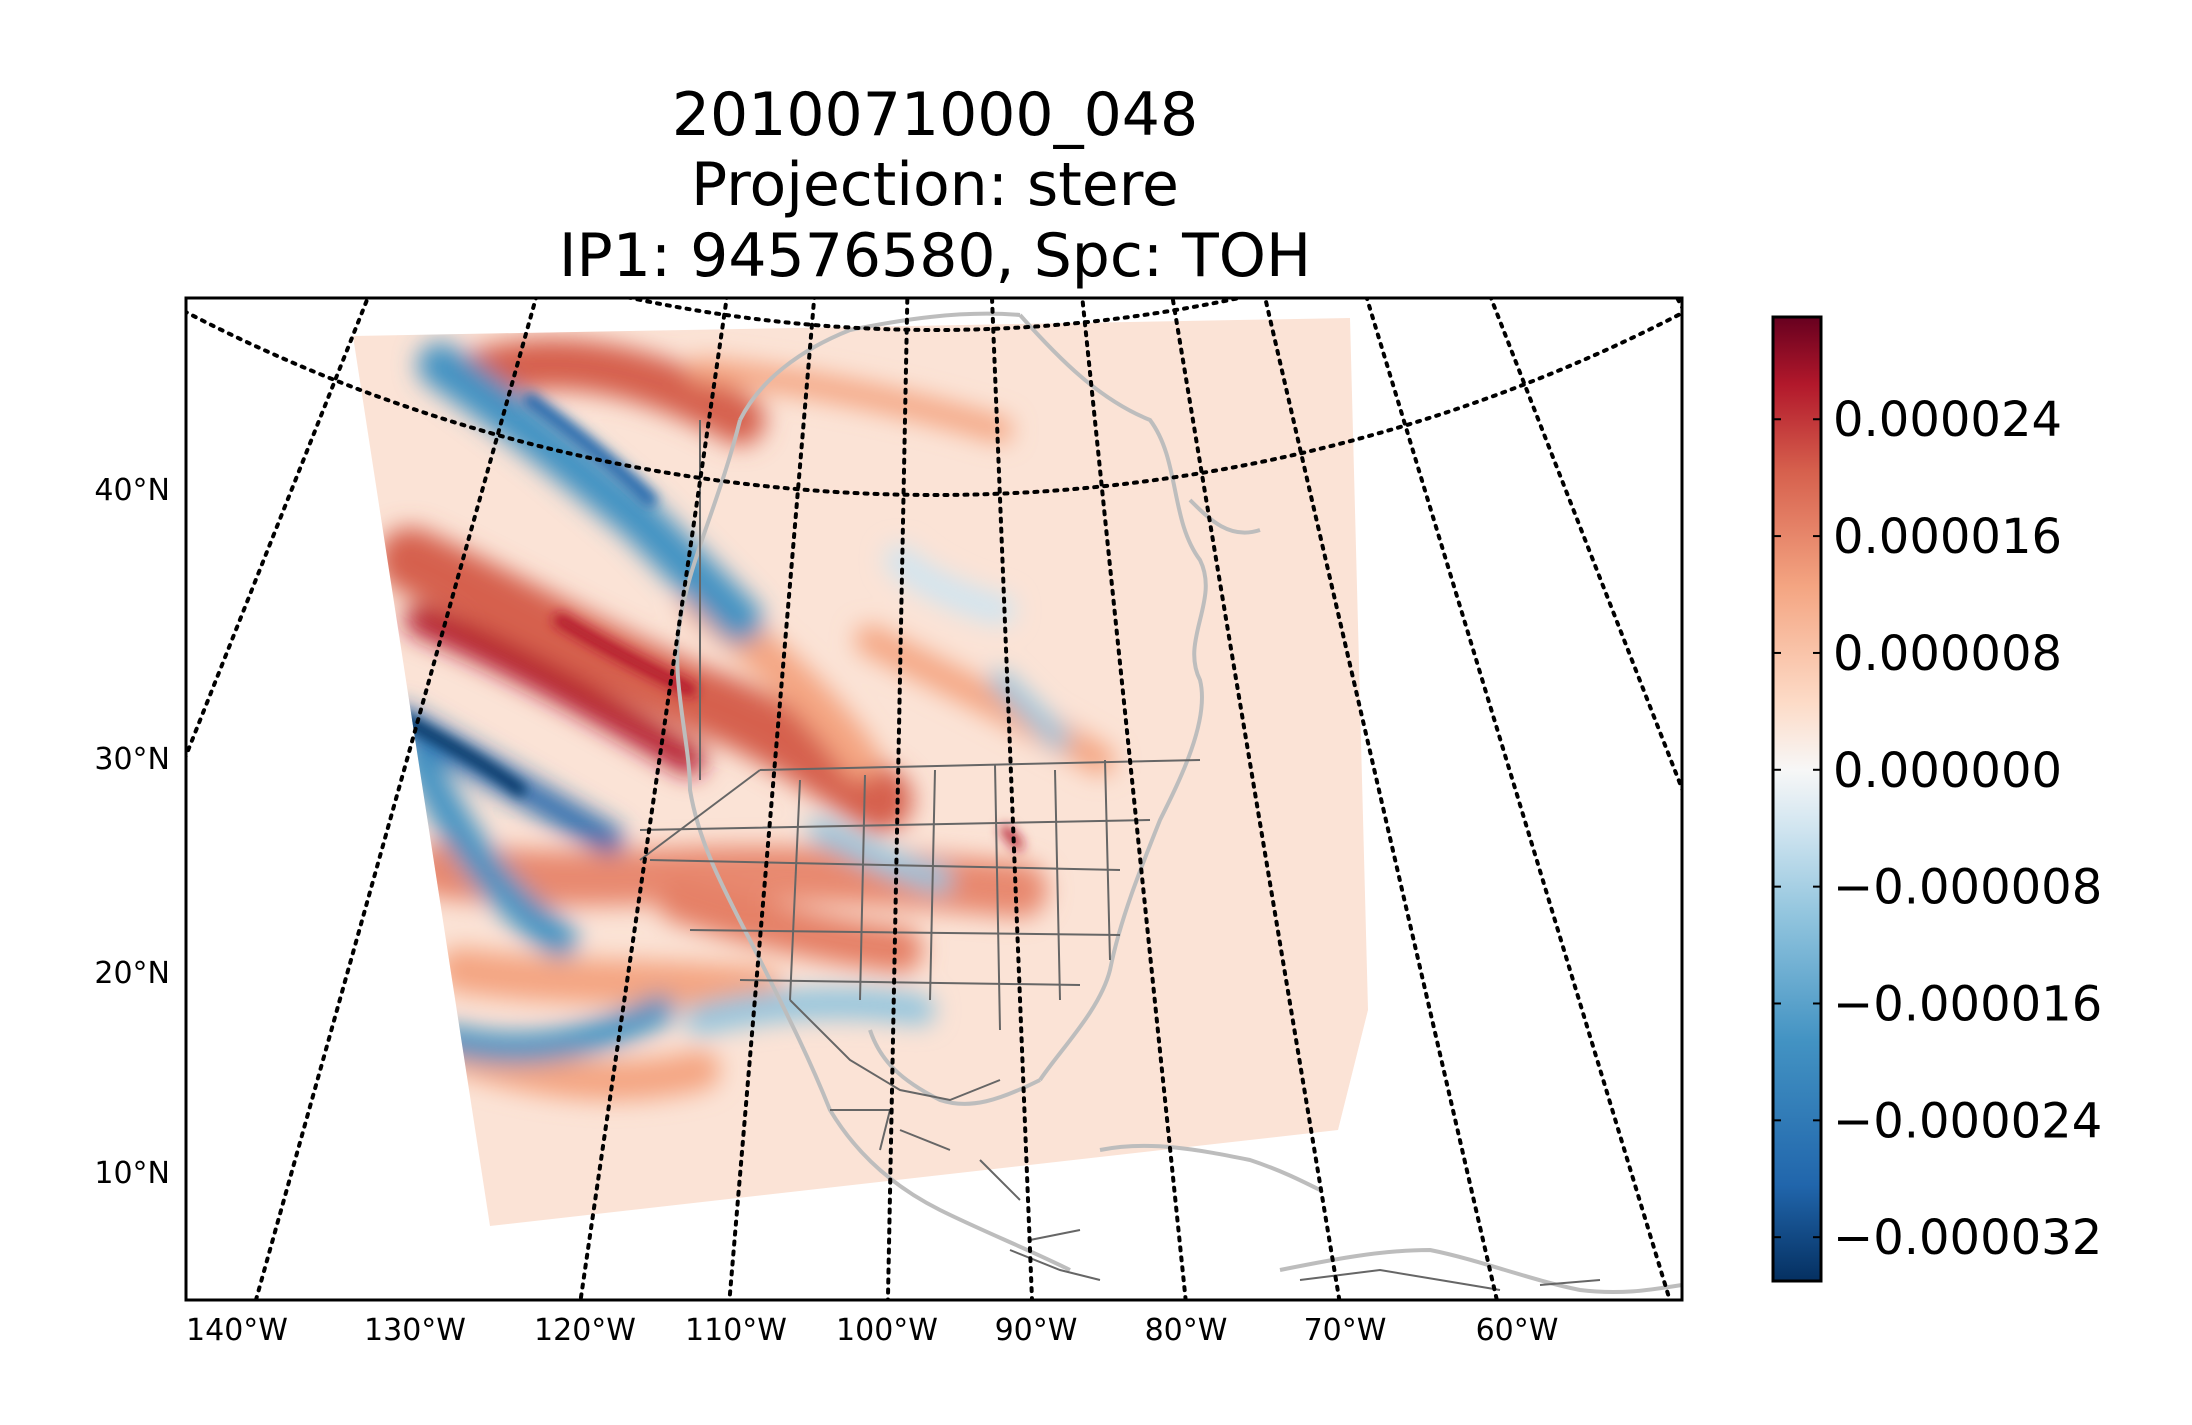 The height and width of the screenshot is (1425, 2192). Describe the element at coordinates (132, 973) in the screenshot. I see `lat-label-20n: 20°N` at that location.